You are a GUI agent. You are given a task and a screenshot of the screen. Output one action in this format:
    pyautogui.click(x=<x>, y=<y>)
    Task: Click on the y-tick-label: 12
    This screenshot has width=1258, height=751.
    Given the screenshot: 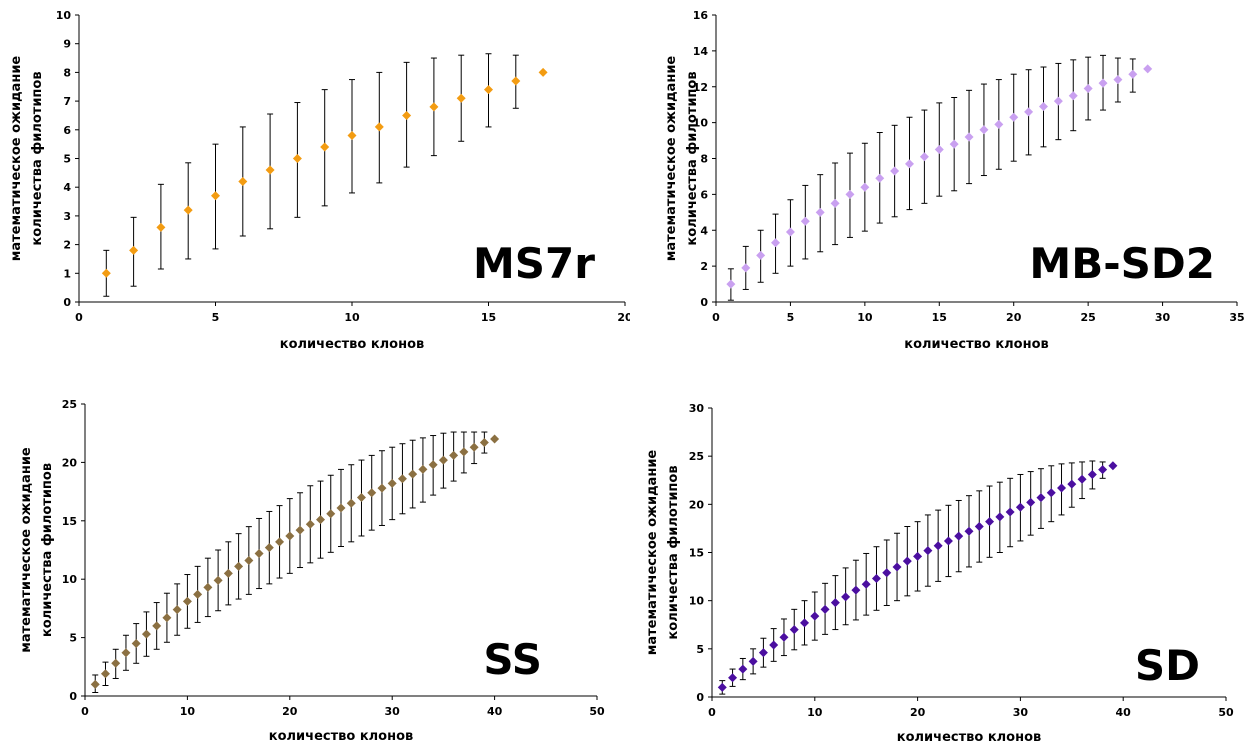 What is the action you would take?
    pyautogui.click(x=700, y=87)
    